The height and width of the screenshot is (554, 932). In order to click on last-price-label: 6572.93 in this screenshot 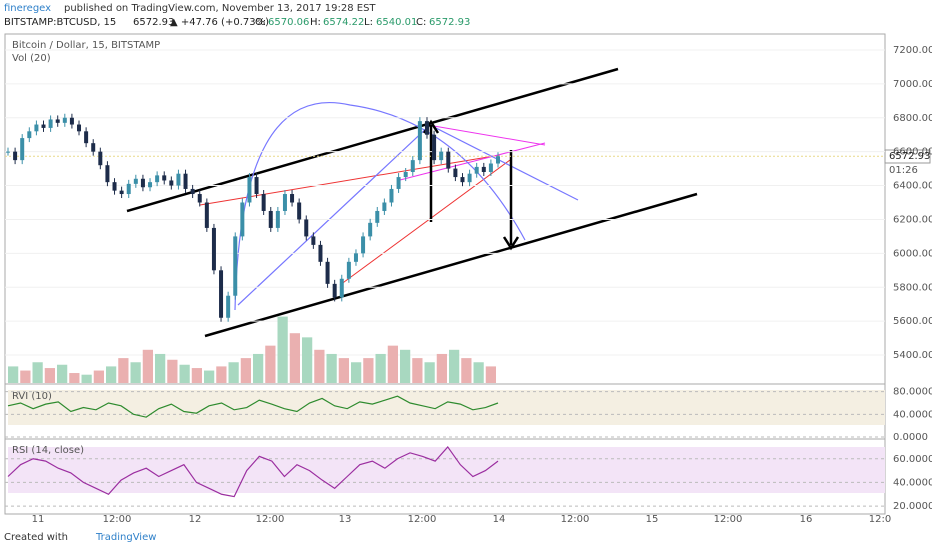, I will do `click(909, 156)`.